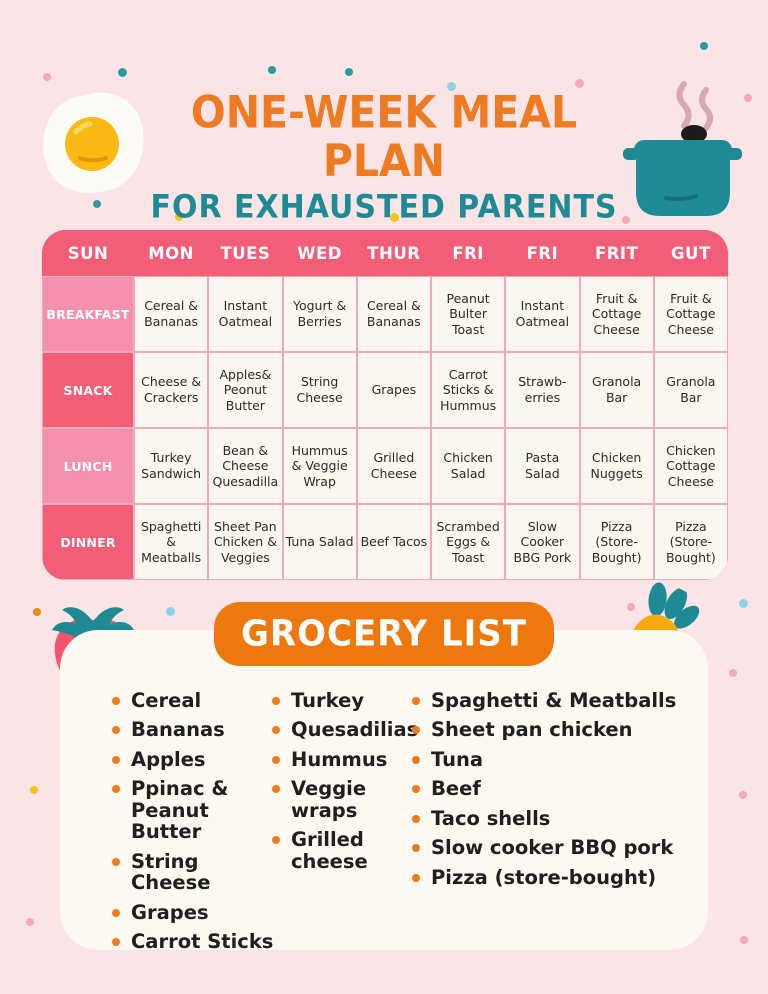 The height and width of the screenshot is (994, 768). What do you see at coordinates (468, 390) in the screenshot?
I see `meal-cell: Carrot Sticks & Hummus` at bounding box center [468, 390].